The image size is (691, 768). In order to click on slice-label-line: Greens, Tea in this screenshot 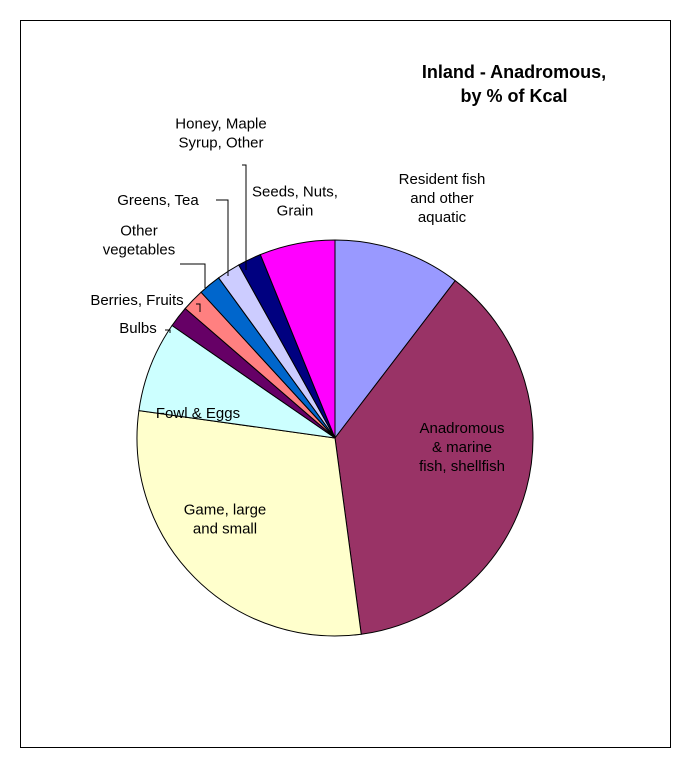, I will do `click(158, 200)`.